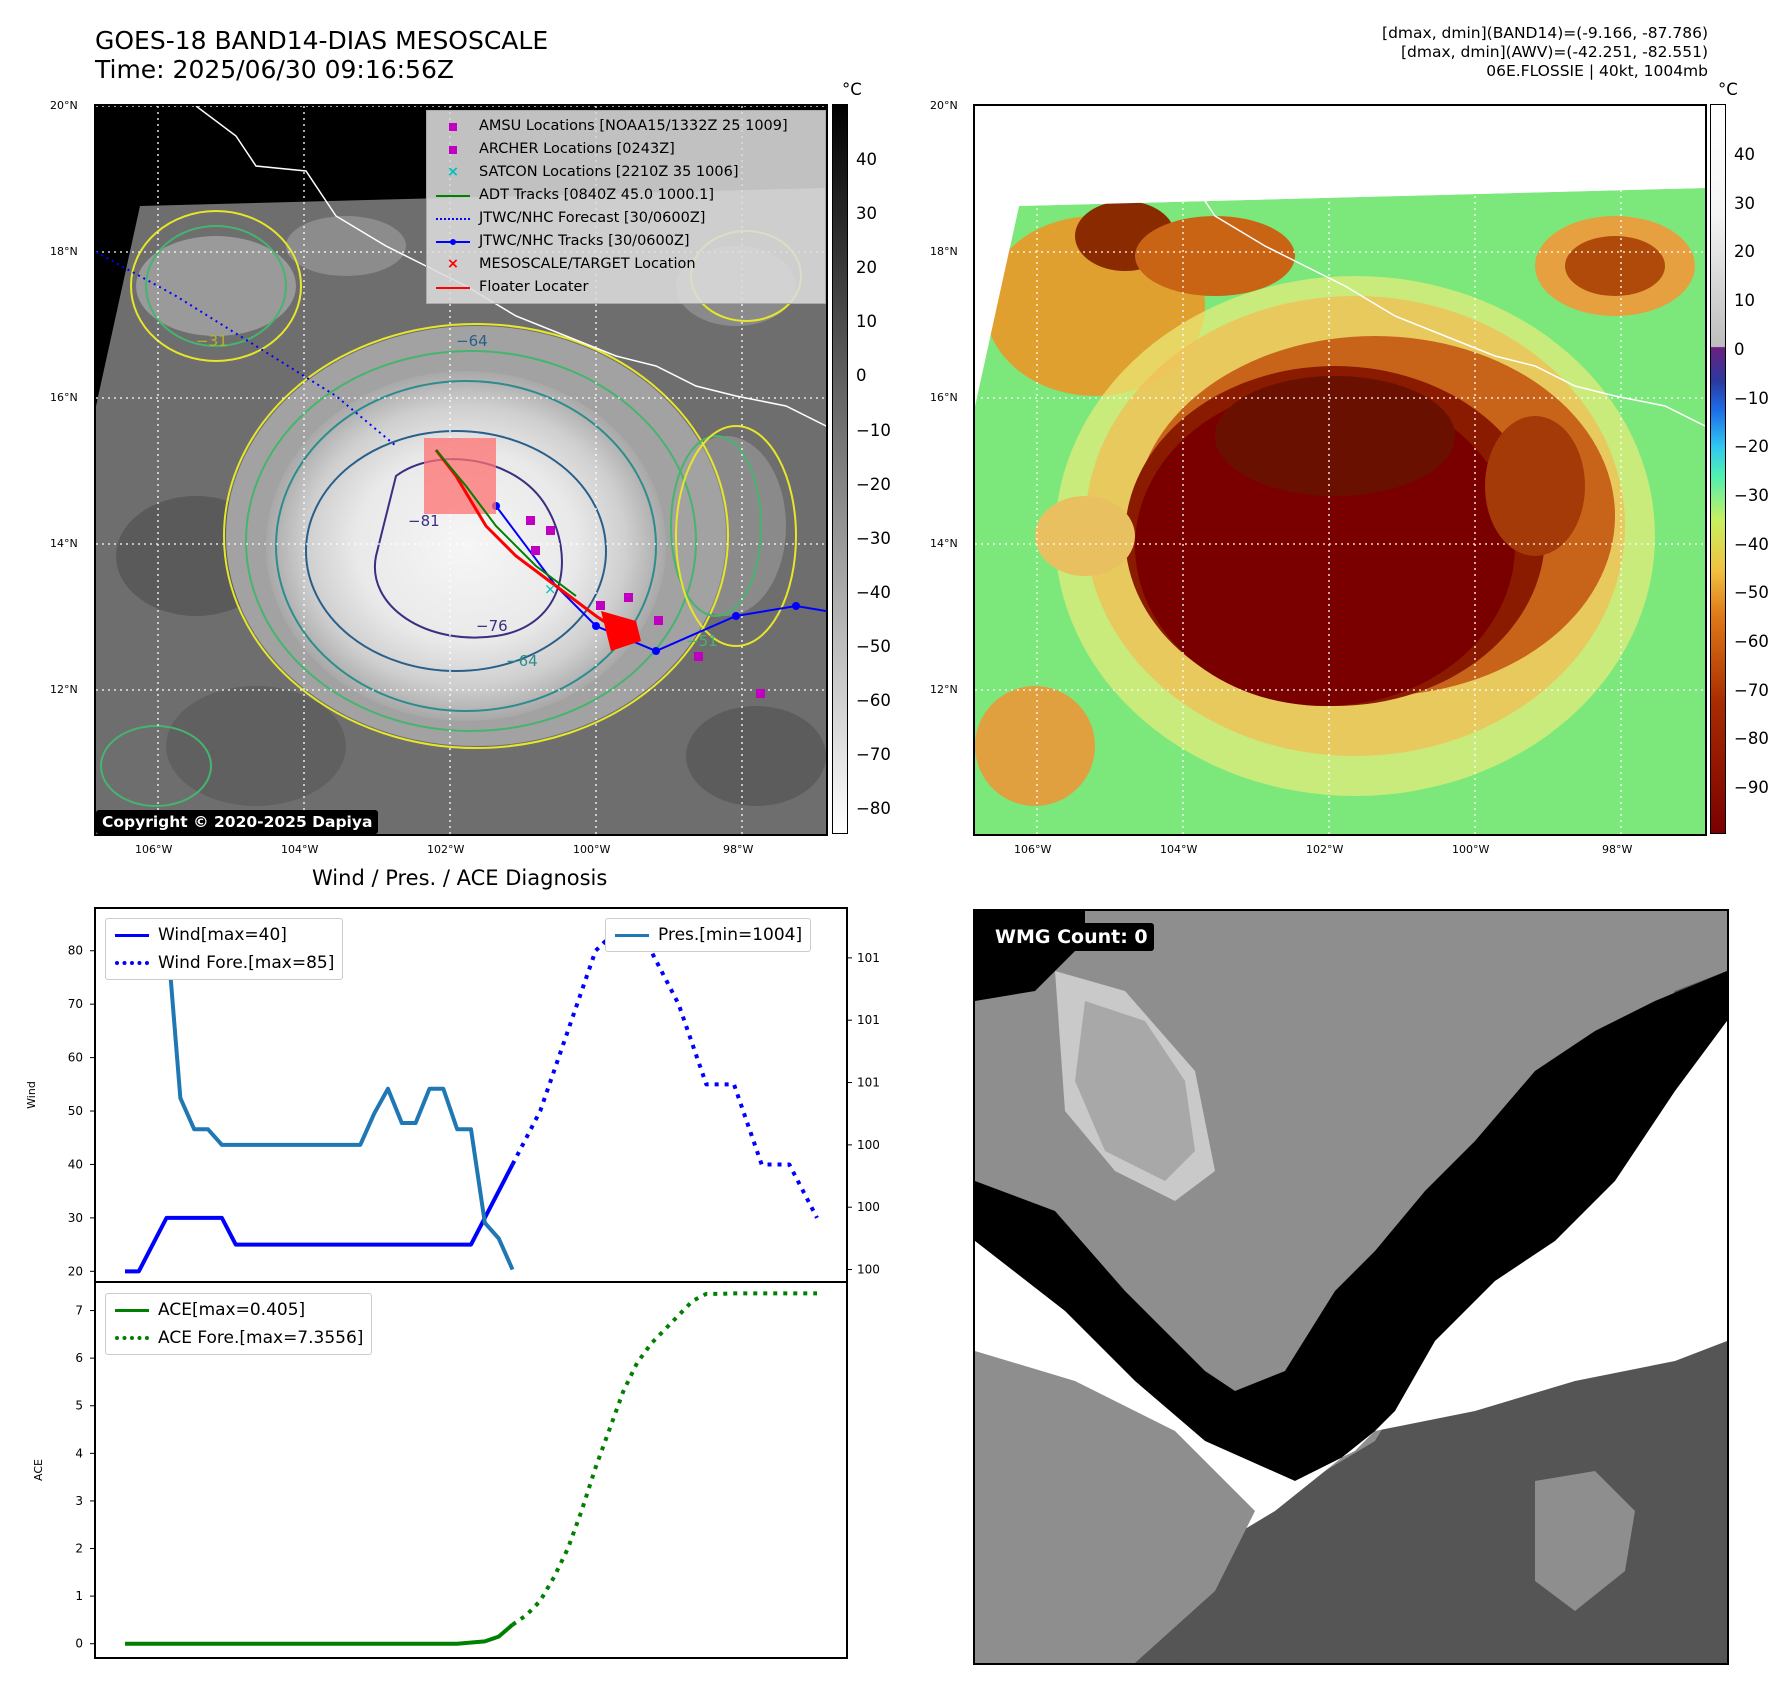 This screenshot has height=1693, width=1788. I want to click on legend-floater: Floater Locater, so click(626, 287).